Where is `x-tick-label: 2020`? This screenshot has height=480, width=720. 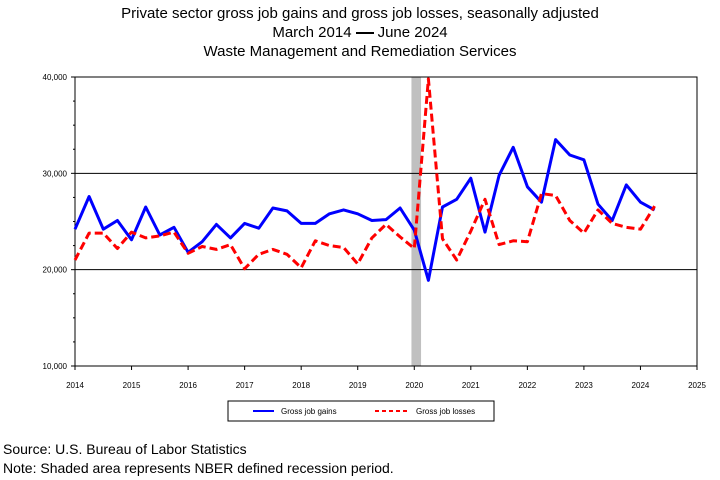
x-tick-label: 2020 is located at coordinates (414, 385).